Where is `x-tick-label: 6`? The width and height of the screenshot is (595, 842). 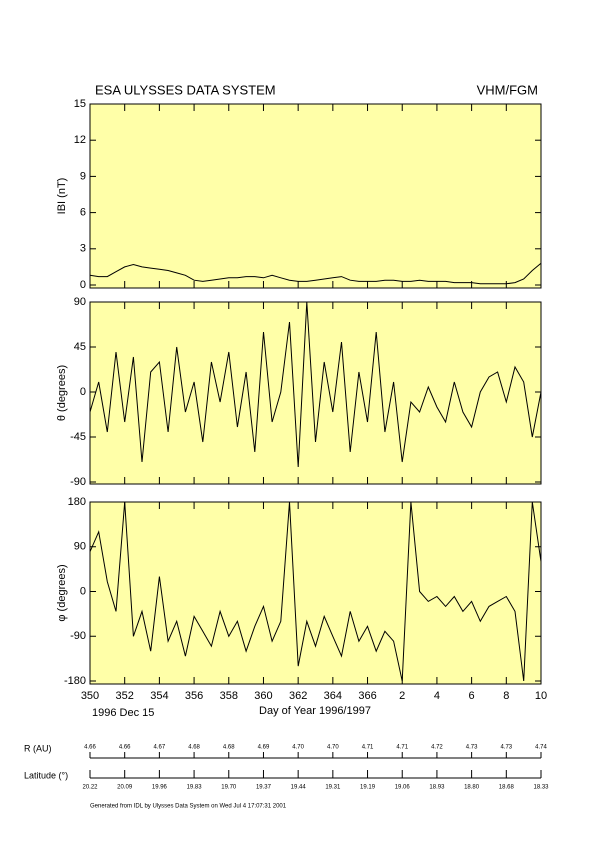 x-tick-label: 6 is located at coordinates (472, 696).